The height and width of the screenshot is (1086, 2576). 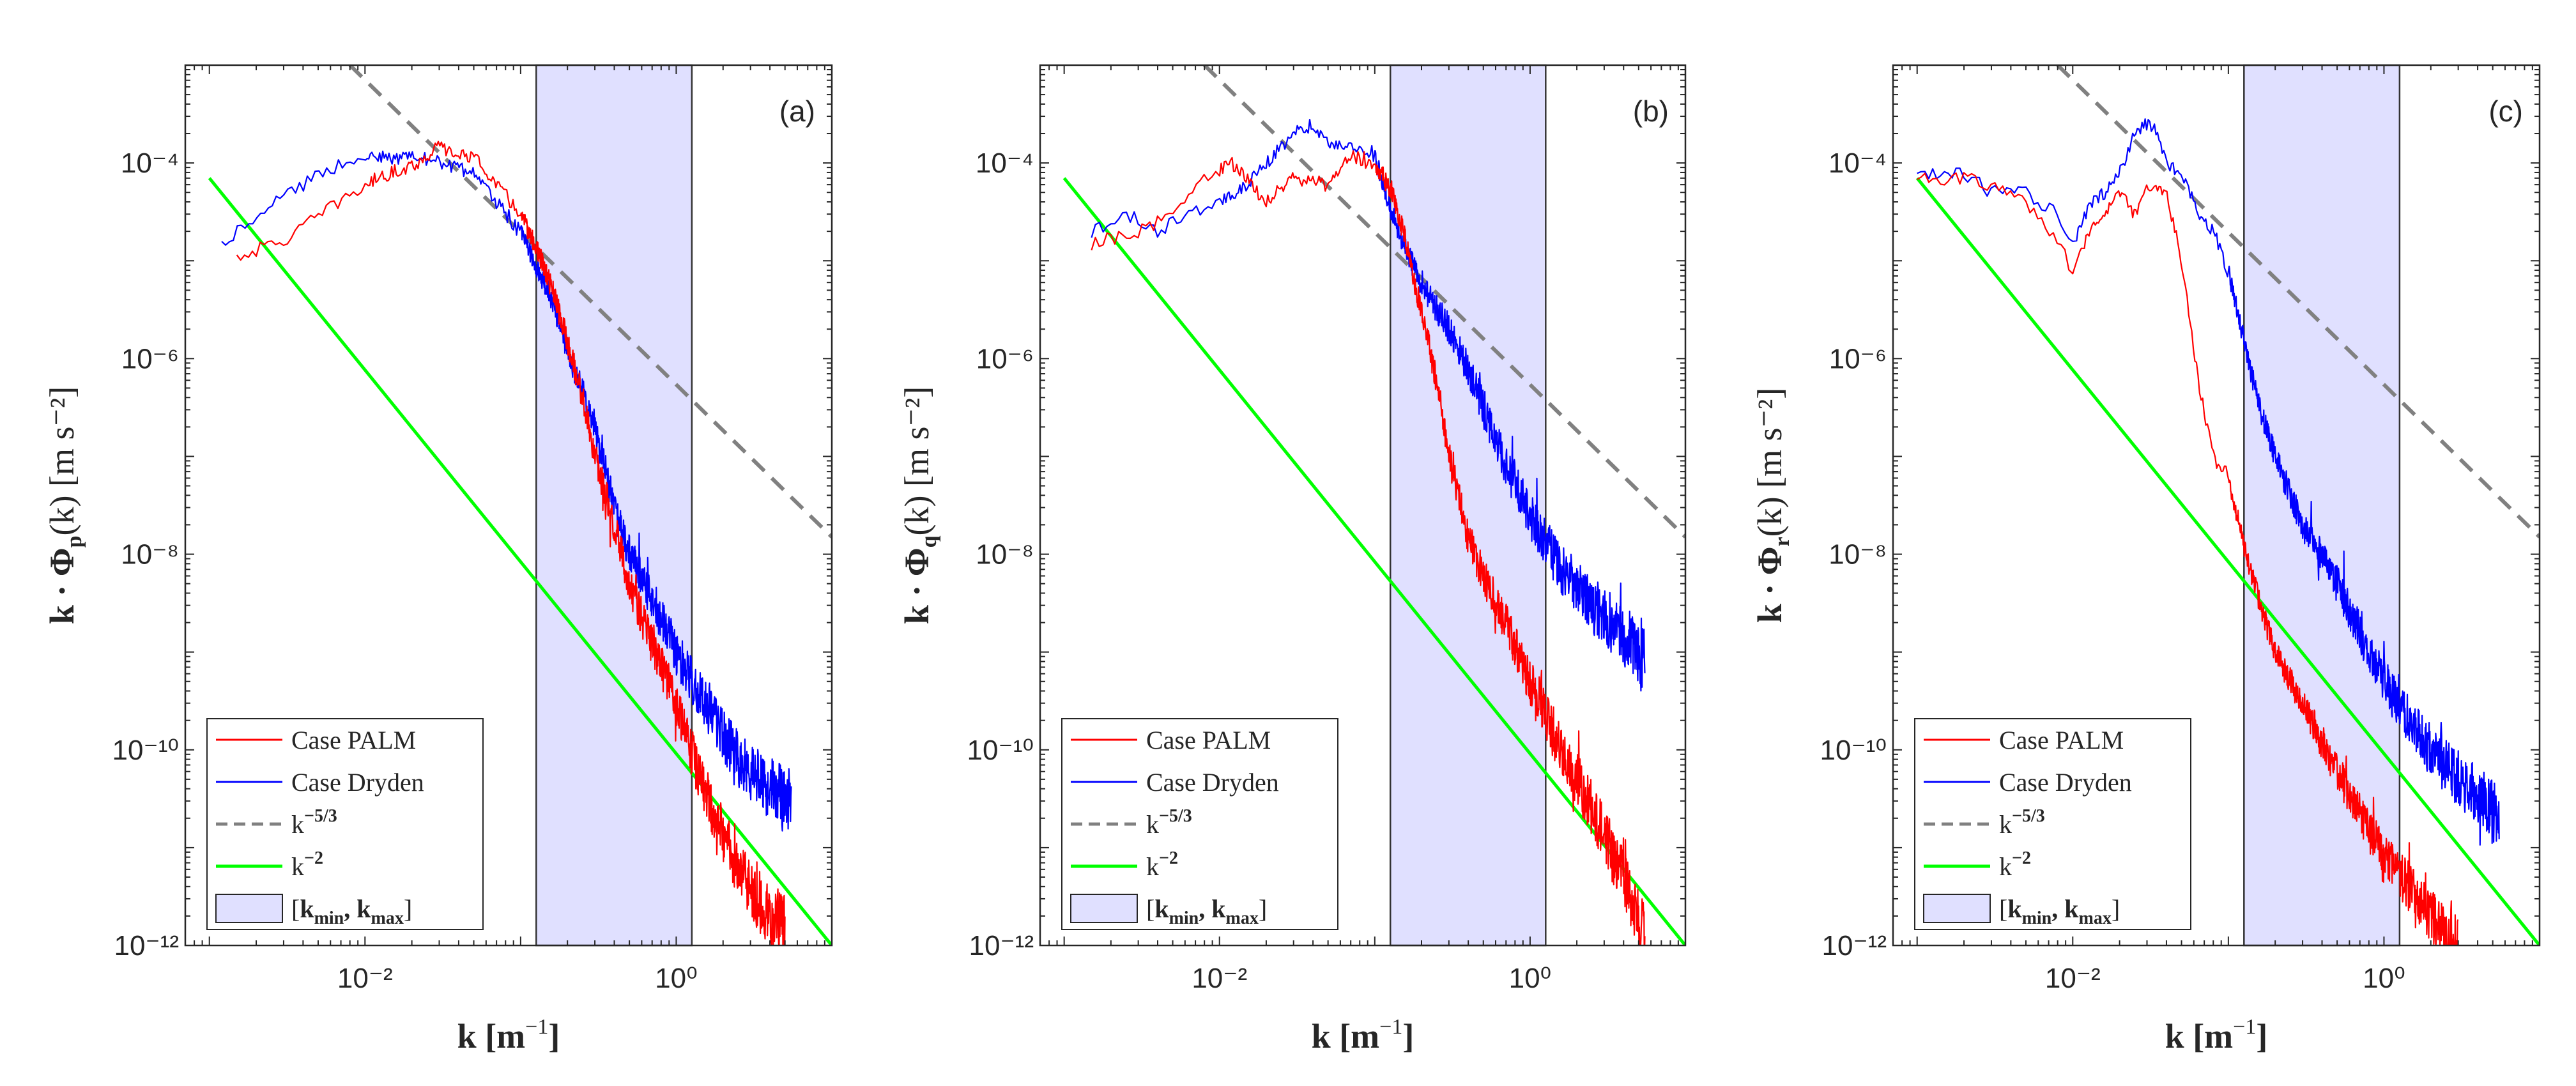 I want to click on y-tick-label: 10⁻¹², so click(x=1001, y=945).